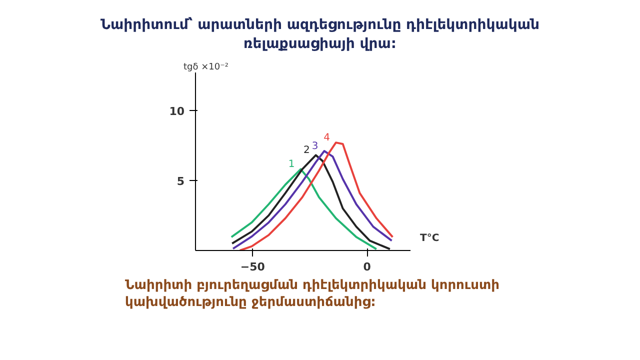 The image size is (640, 360). Describe the element at coordinates (367, 267) in the screenshot. I see `x-tick-label: 0` at that location.